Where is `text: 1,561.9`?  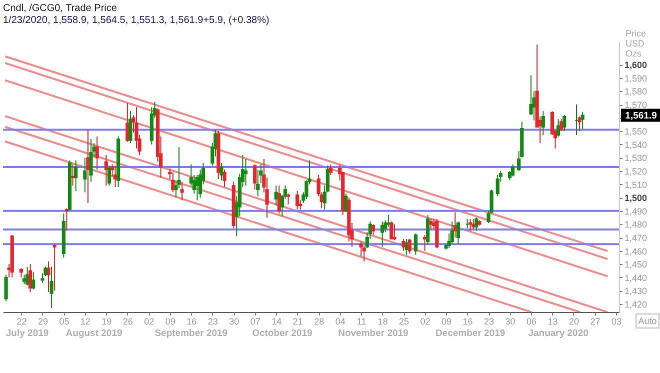 text: 1,561.9 is located at coordinates (641, 116).